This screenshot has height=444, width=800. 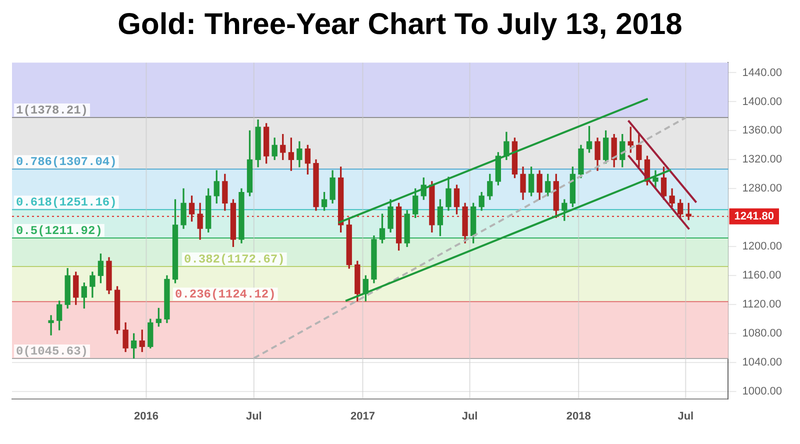 I want to click on candlestick, so click(x=51, y=325).